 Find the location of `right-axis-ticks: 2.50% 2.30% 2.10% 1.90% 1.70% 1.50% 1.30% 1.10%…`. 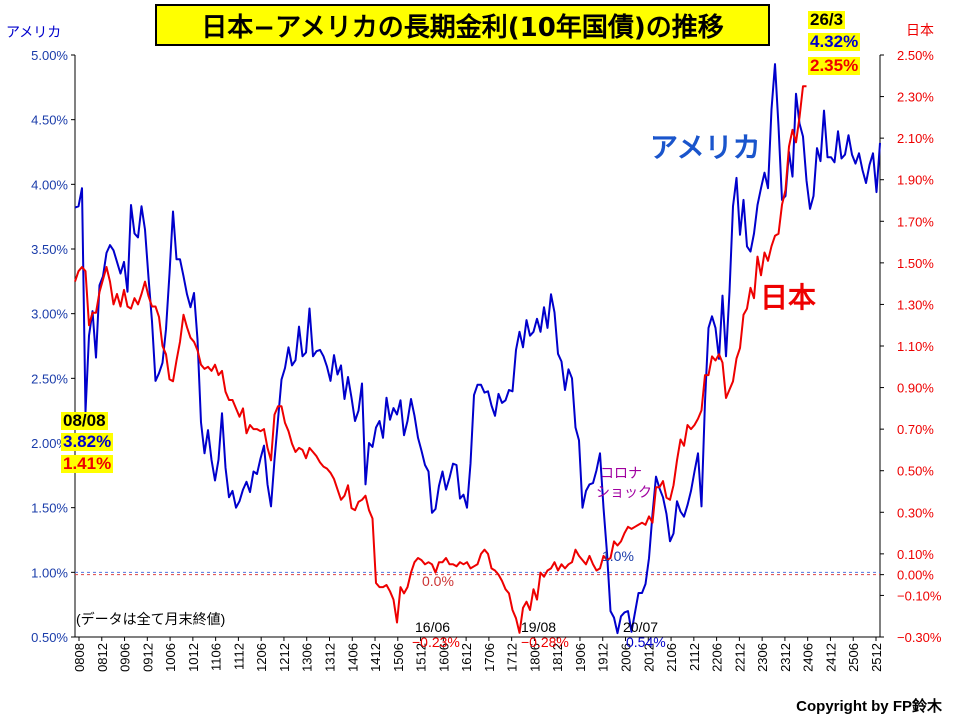

right-axis-ticks: 2.50% 2.30% 2.10% 1.90% 1.70% 1.50% 1.30% 1.10%… is located at coordinates (911, 346).